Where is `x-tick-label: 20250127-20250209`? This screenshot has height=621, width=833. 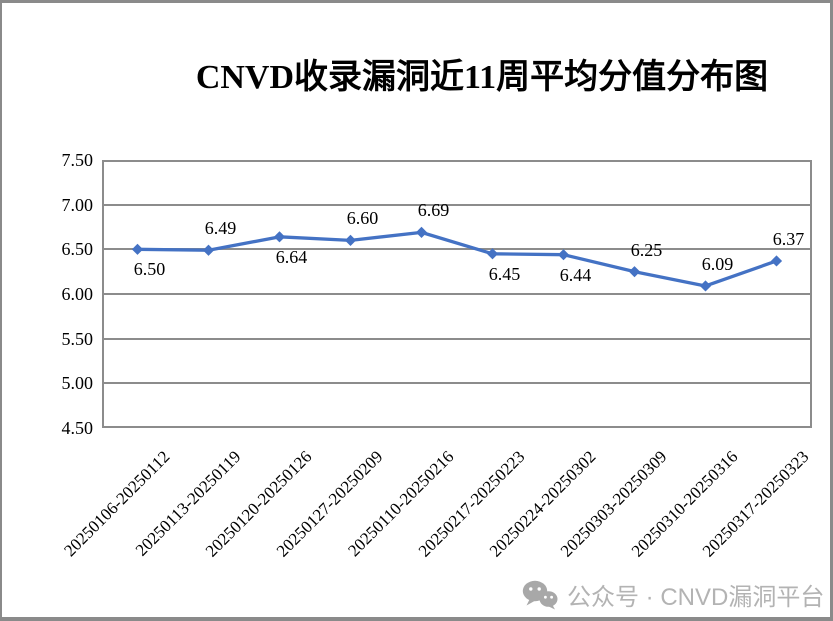
x-tick-label: 20250127-20250209 is located at coordinates (329, 504).